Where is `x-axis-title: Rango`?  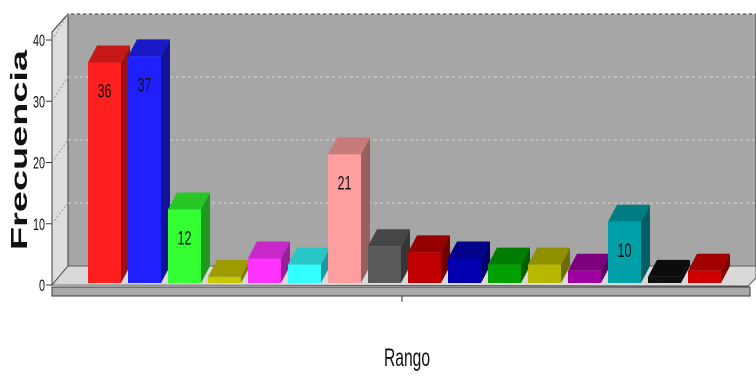
x-axis-title: Rango is located at coordinates (407, 358).